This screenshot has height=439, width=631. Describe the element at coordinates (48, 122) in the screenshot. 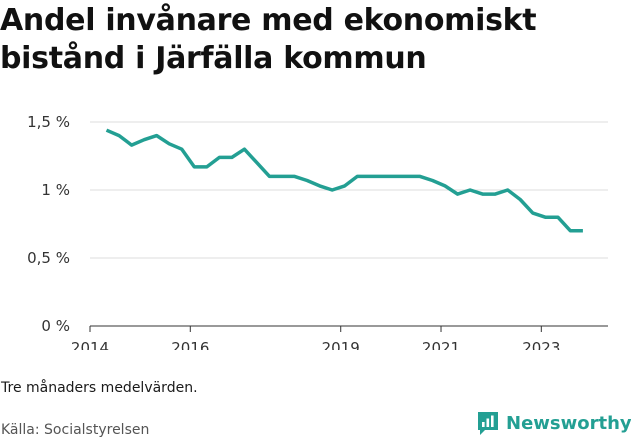

I see `y-tick-label: 1,5 %` at that location.